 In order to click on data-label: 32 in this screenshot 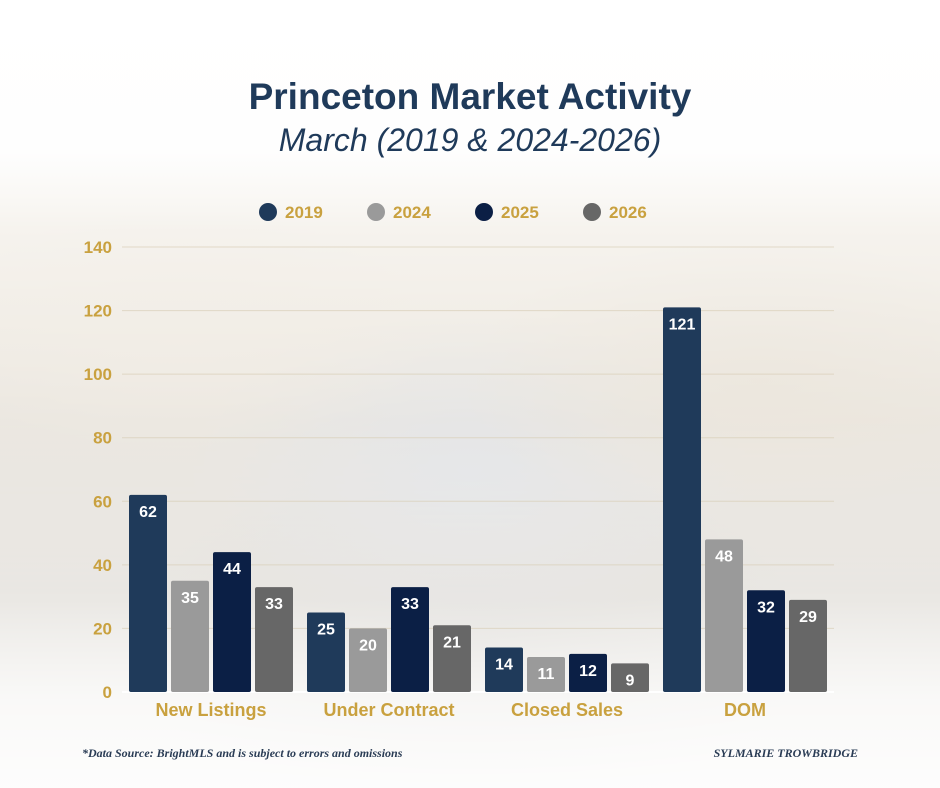, I will do `click(766, 607)`.